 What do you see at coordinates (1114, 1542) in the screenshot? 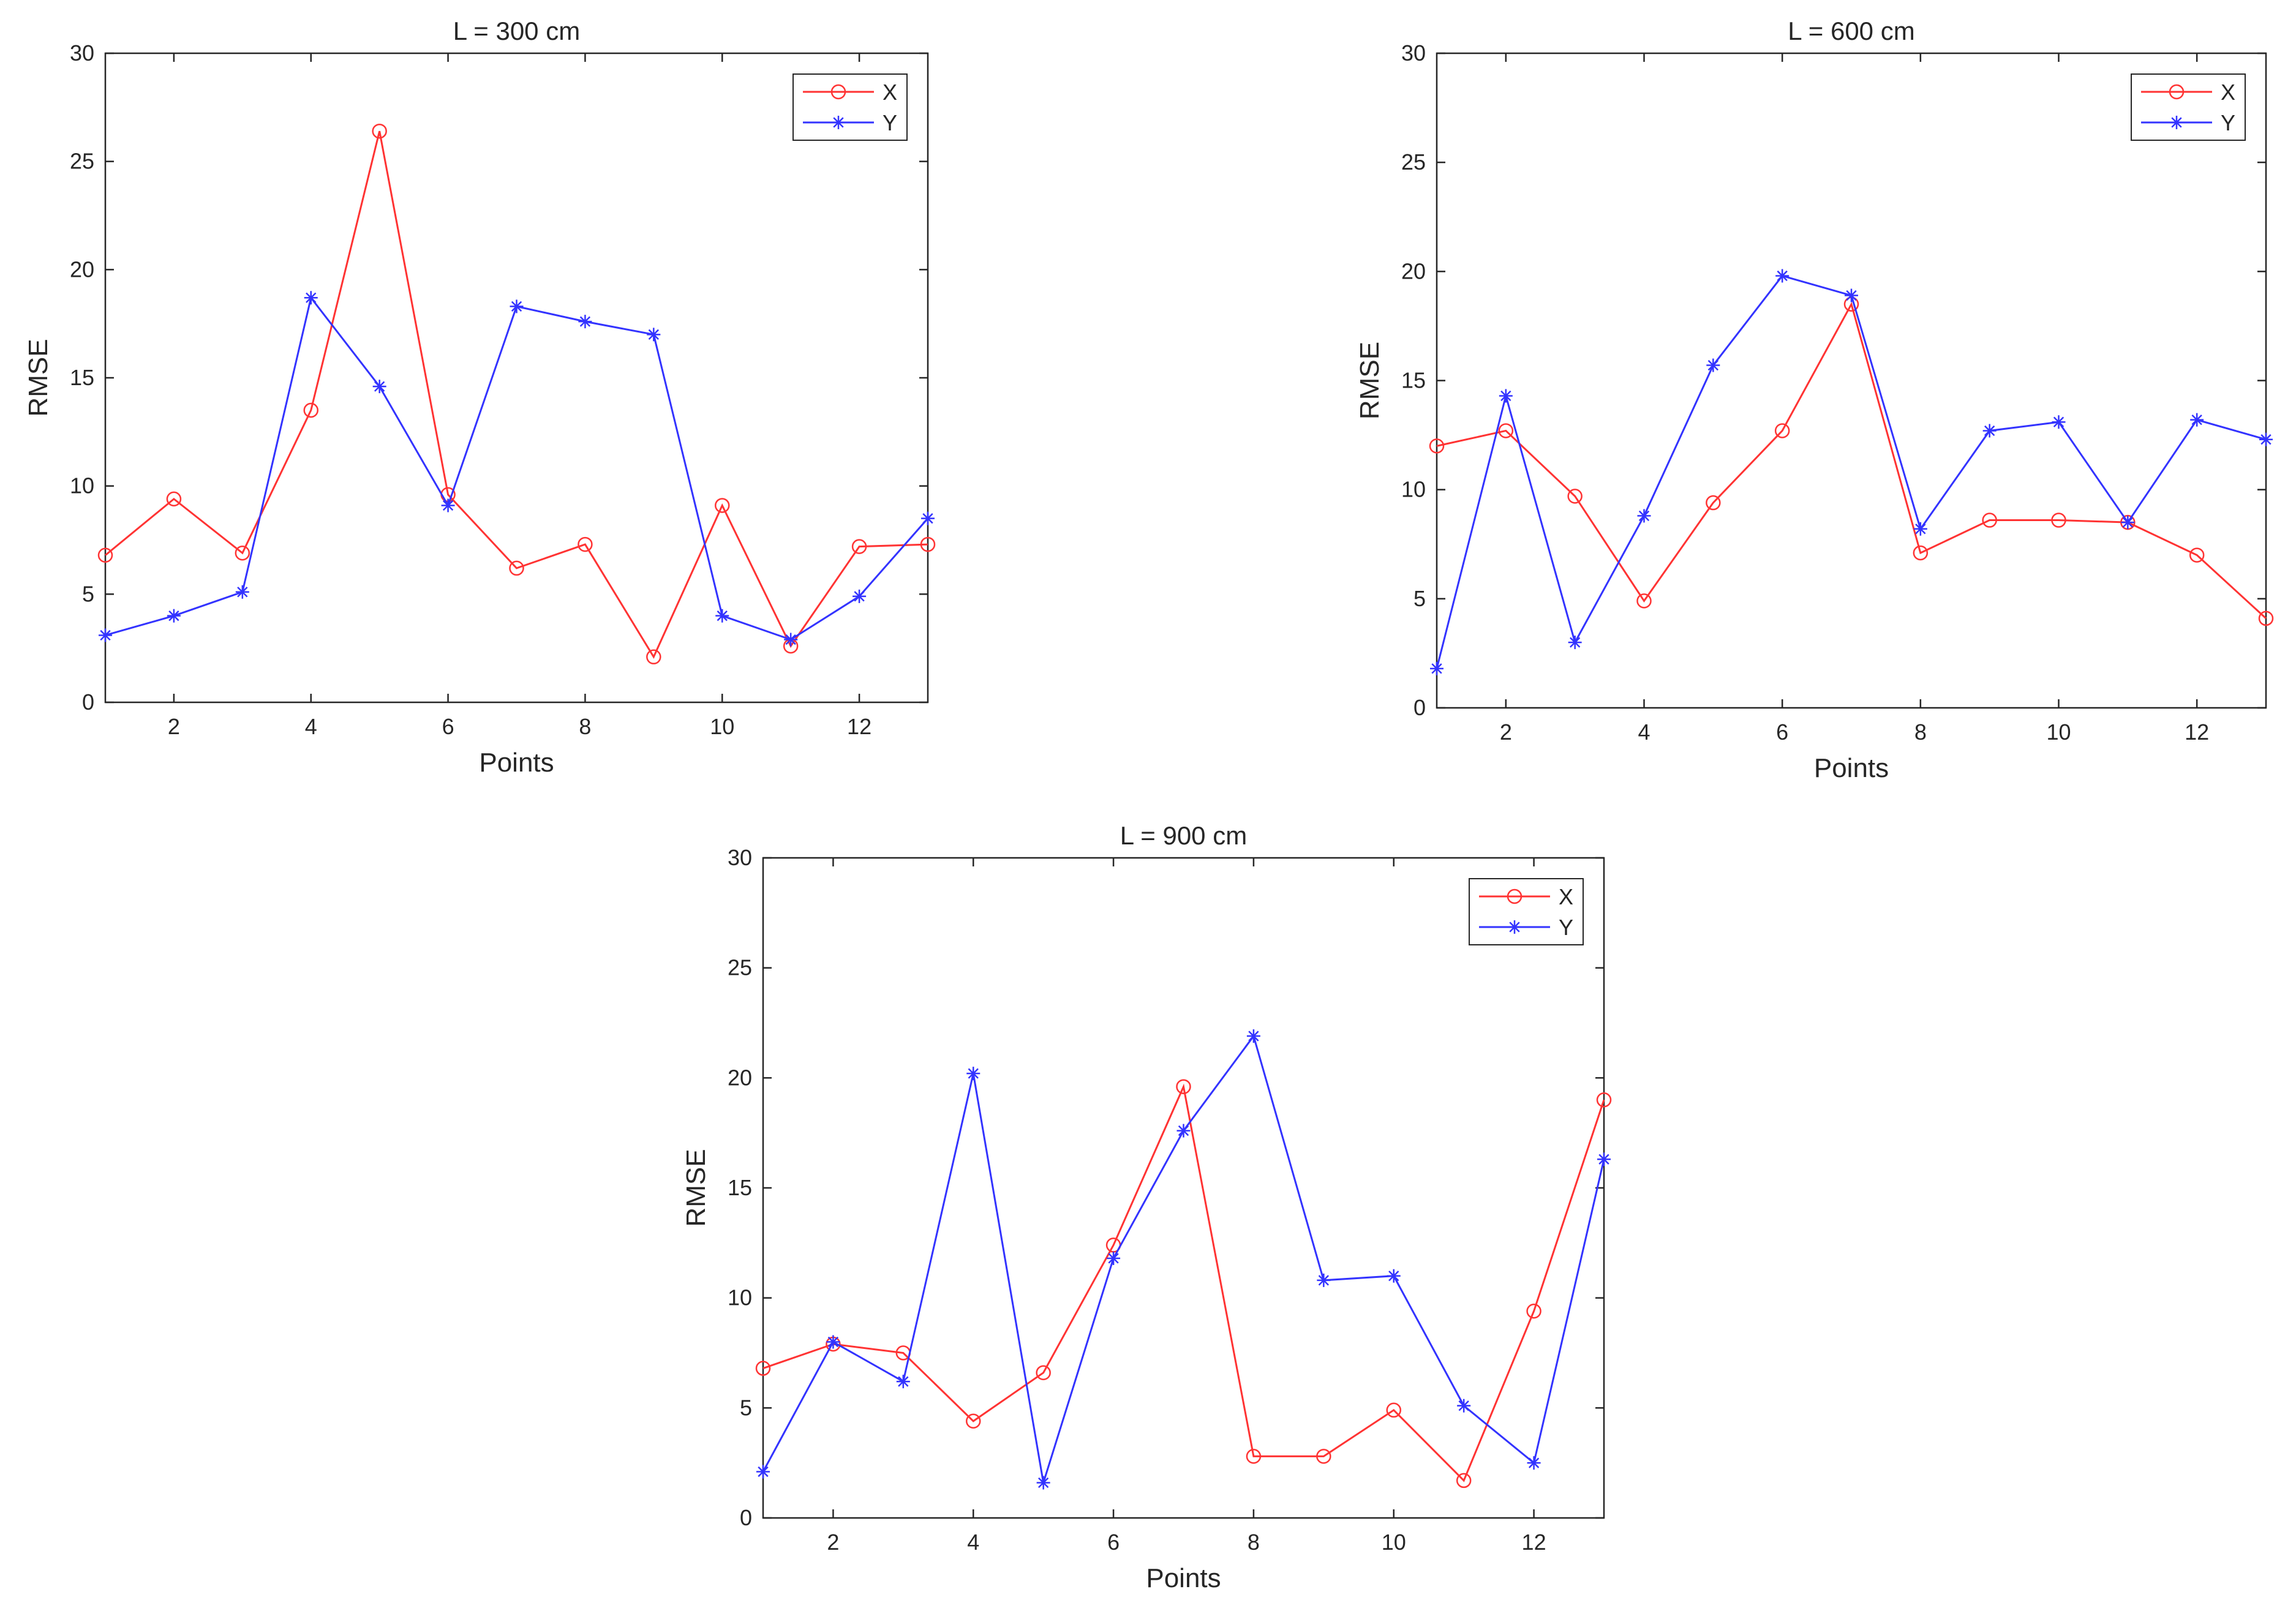
I see `x-tick-label: 6` at bounding box center [1114, 1542].